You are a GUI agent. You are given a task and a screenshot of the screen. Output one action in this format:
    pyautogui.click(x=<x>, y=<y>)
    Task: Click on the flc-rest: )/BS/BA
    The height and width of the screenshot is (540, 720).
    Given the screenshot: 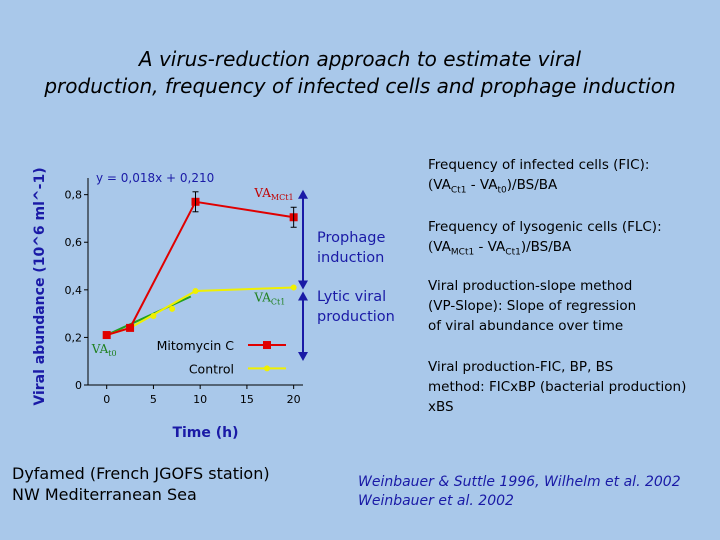 What is the action you would take?
    pyautogui.click(x=546, y=247)
    